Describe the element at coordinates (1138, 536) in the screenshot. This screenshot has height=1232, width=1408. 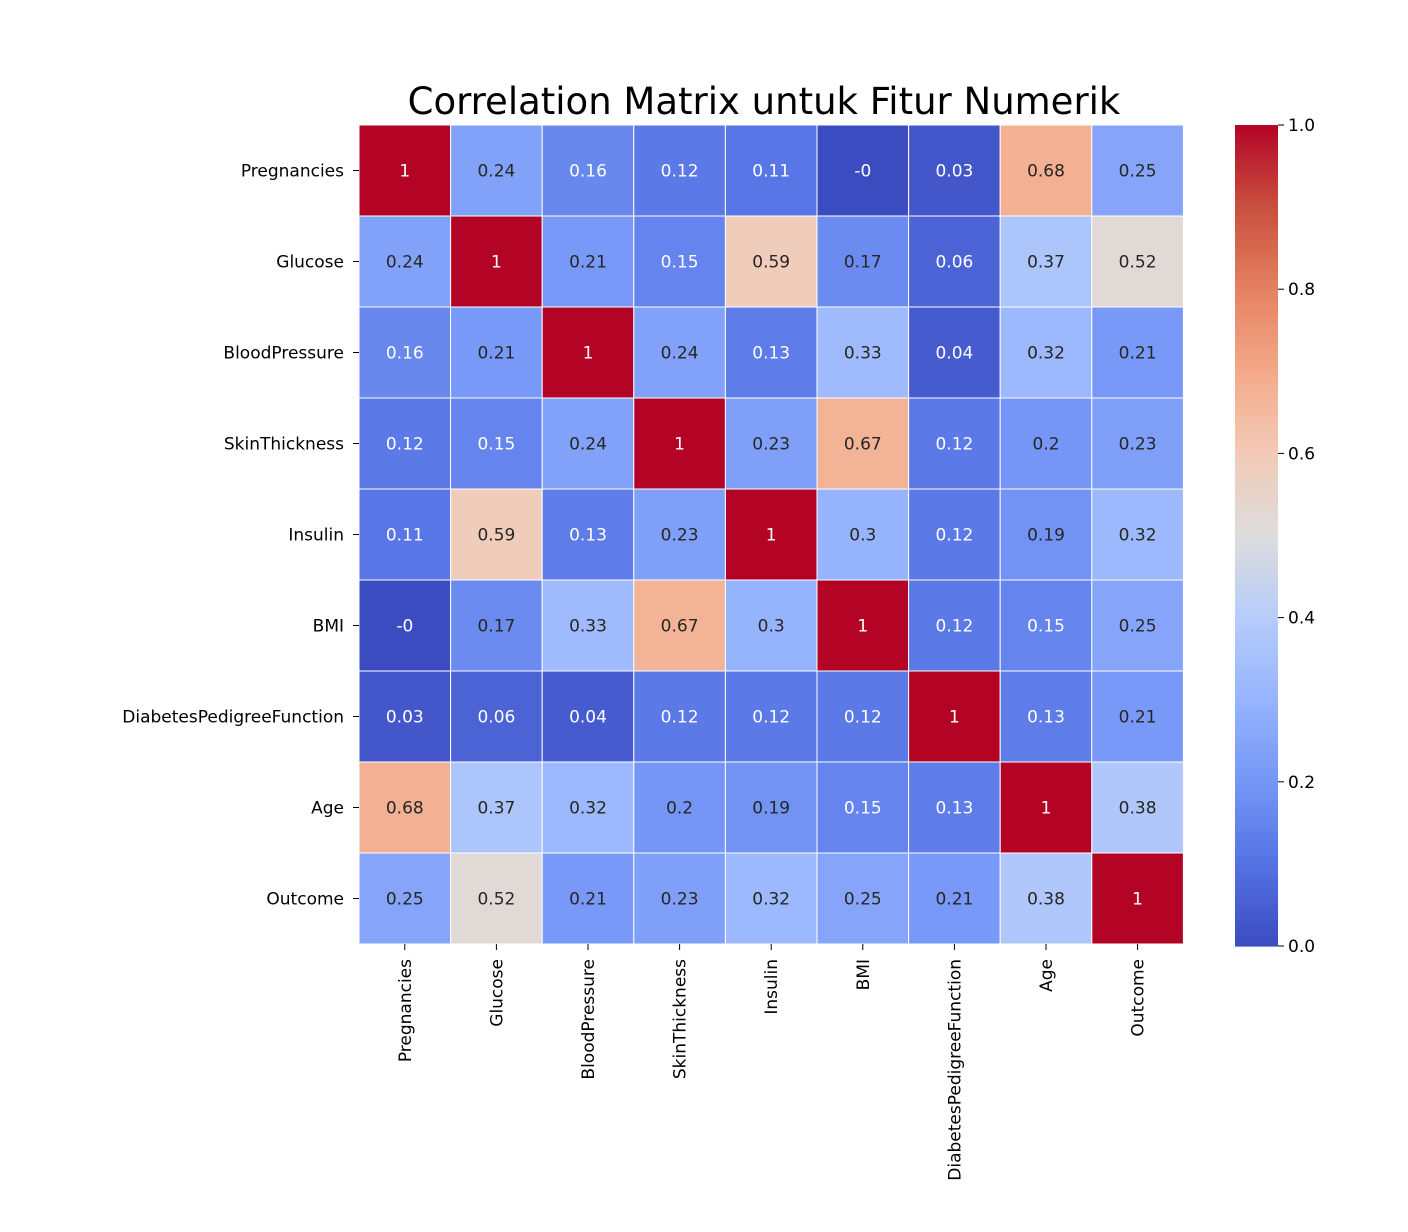
I see `cell-value-label: 0.32` at that location.